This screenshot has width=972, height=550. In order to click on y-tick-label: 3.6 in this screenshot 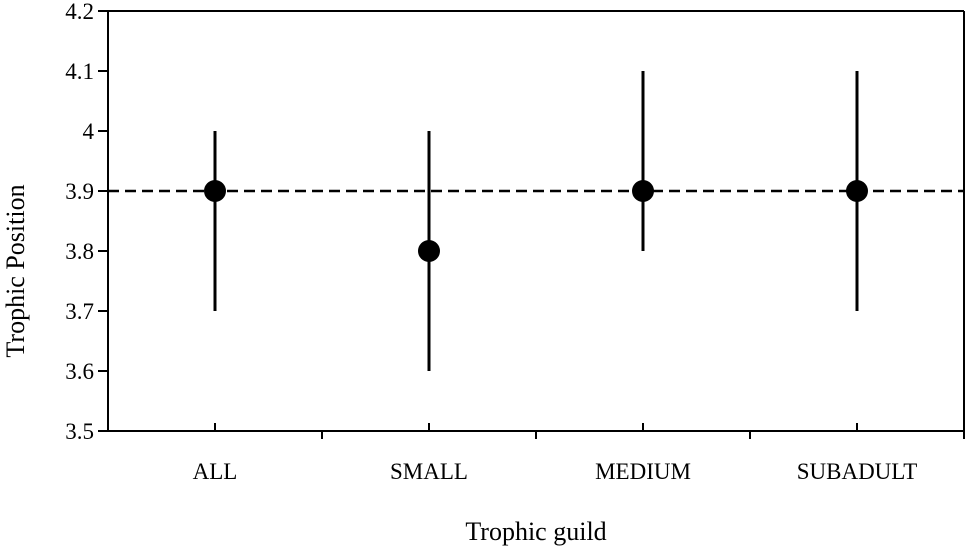, I will do `click(79, 371)`.